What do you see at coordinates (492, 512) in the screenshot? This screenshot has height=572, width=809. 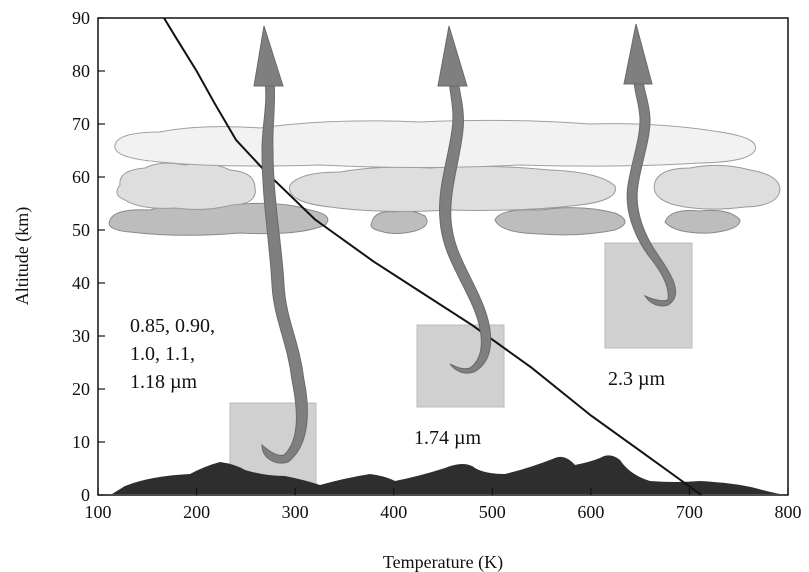 I see `x-tick-label: 500` at bounding box center [492, 512].